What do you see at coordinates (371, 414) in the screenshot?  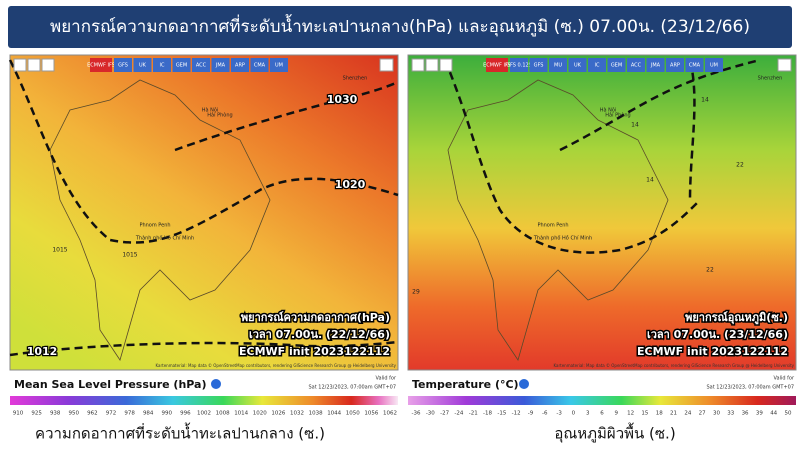 I see `scale-tick-label: 1056` at bounding box center [371, 414].